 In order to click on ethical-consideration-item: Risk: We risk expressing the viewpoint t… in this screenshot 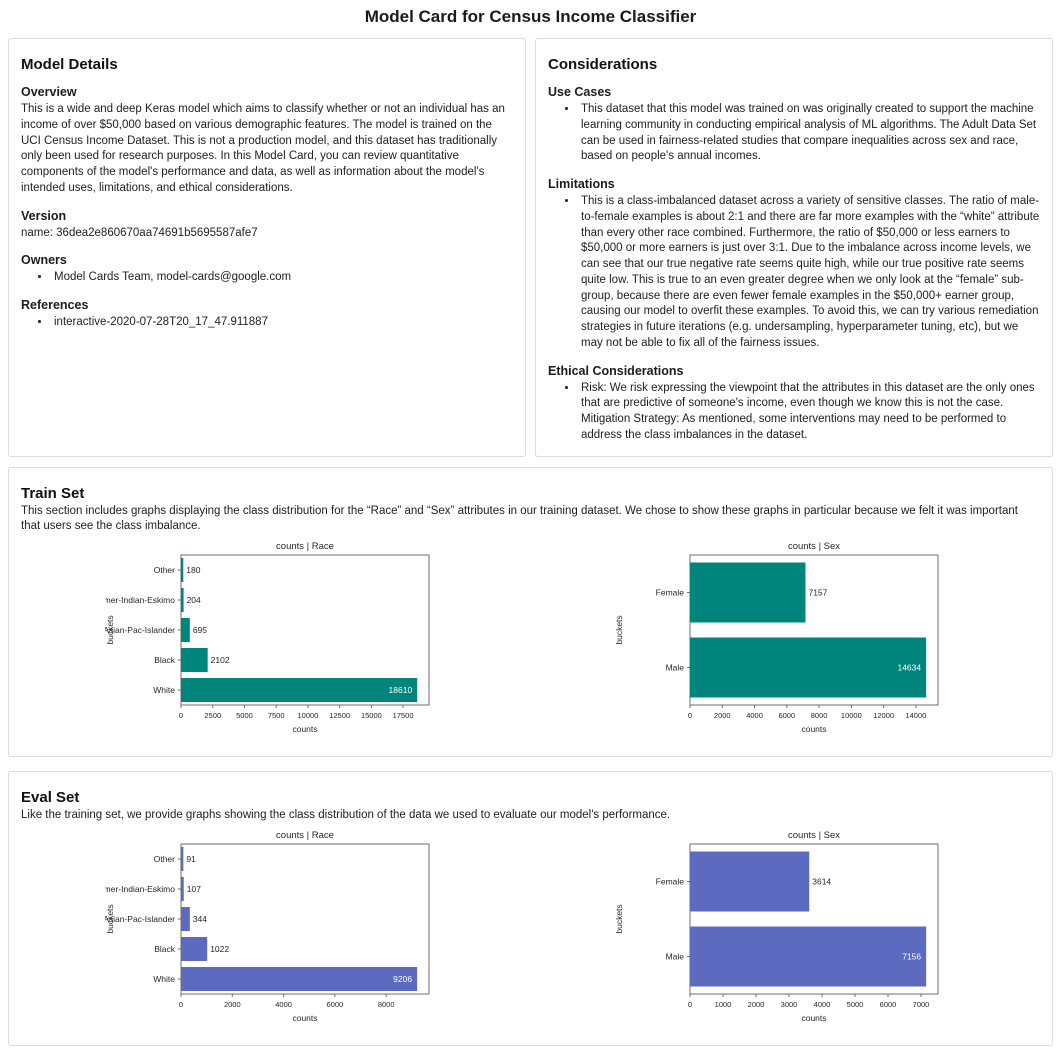, I will do `click(809, 412)`.